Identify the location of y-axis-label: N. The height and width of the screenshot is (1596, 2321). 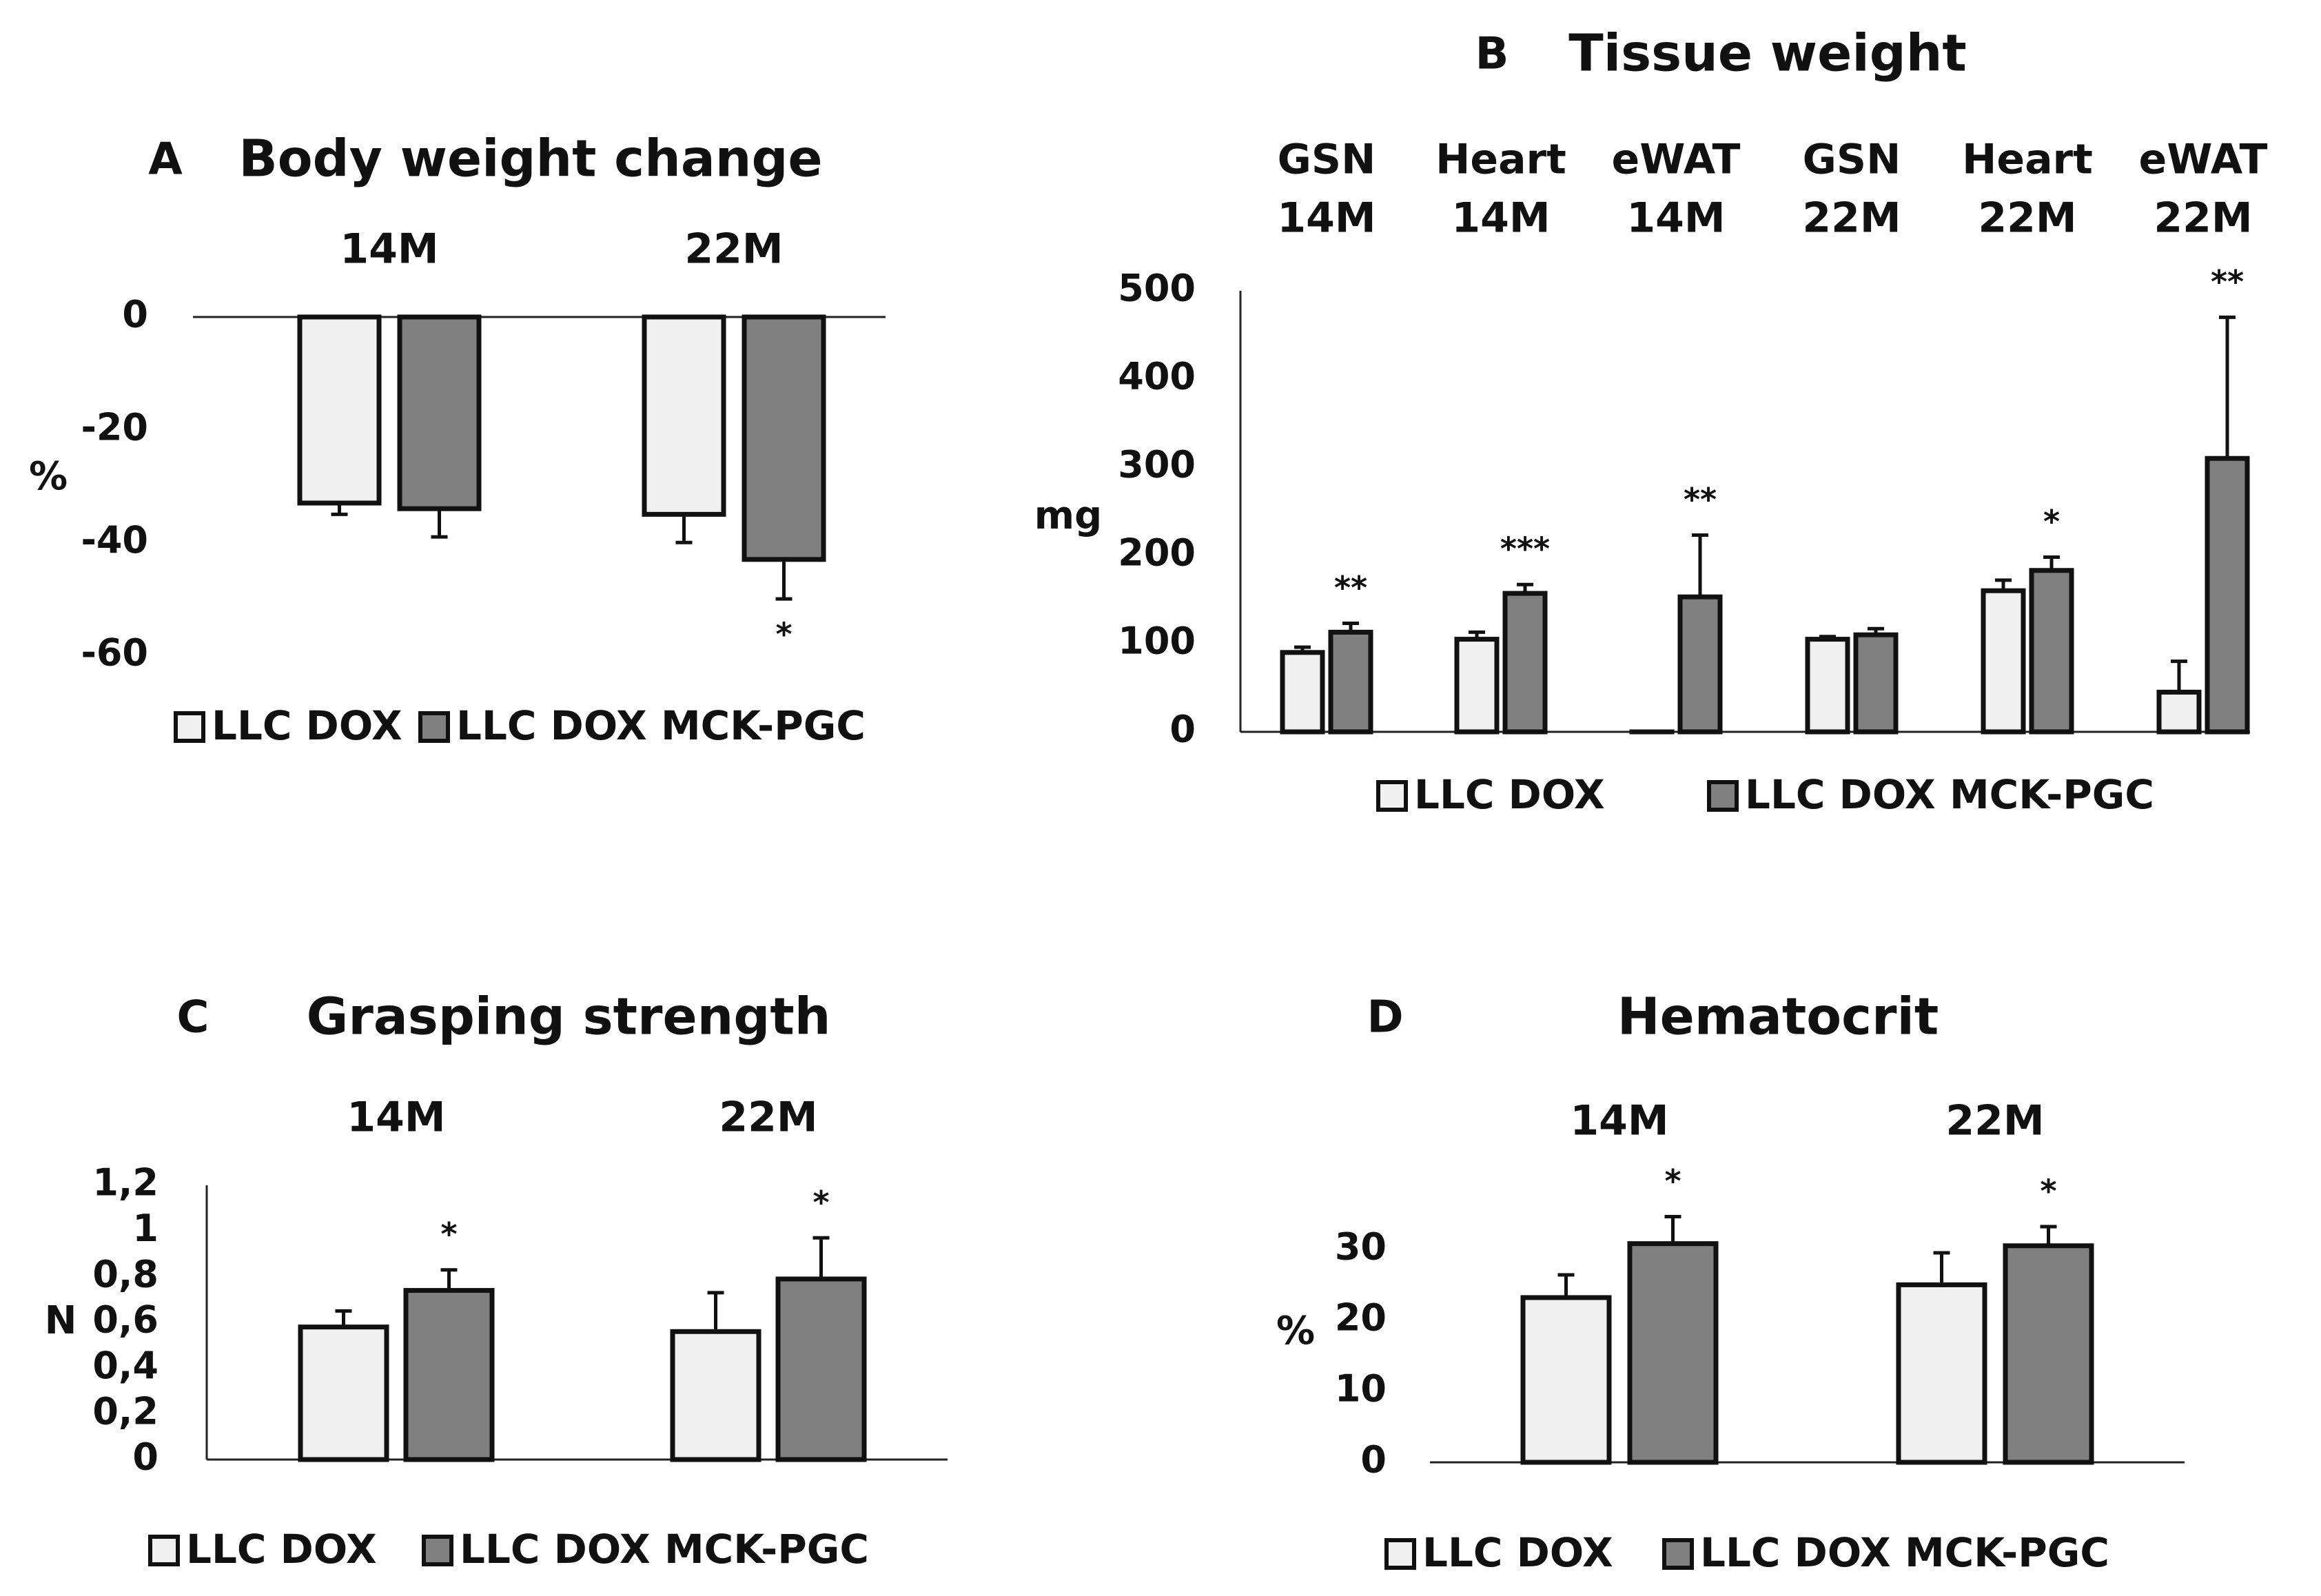
(61, 1320).